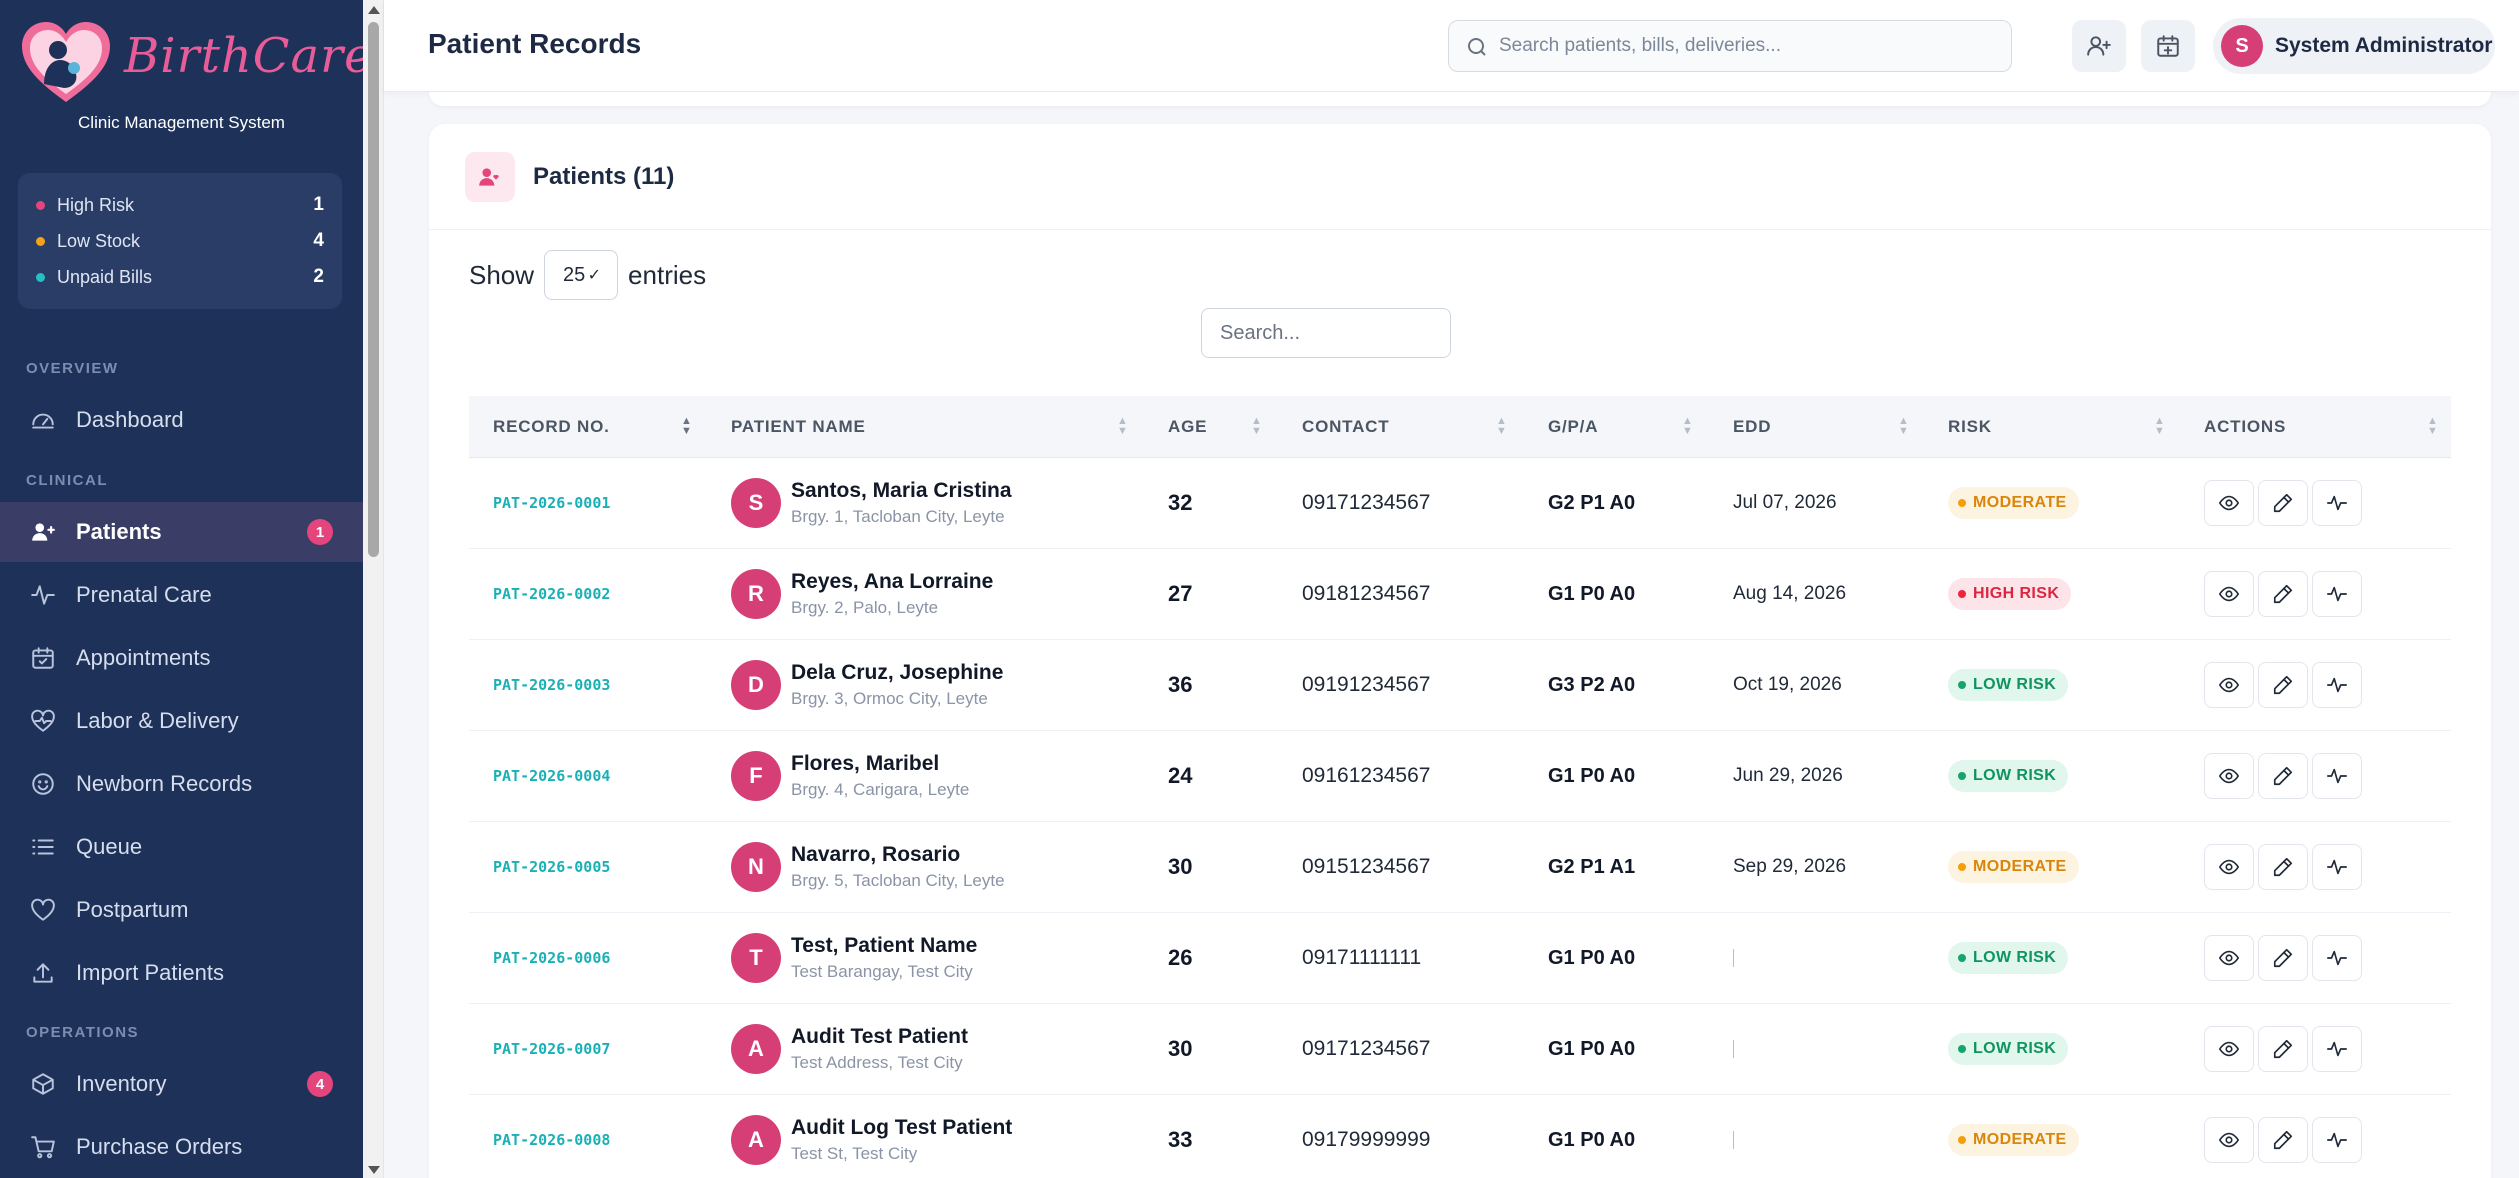 The image size is (2519, 1178). What do you see at coordinates (1187, 427) in the screenshot?
I see `column-age: AGE` at bounding box center [1187, 427].